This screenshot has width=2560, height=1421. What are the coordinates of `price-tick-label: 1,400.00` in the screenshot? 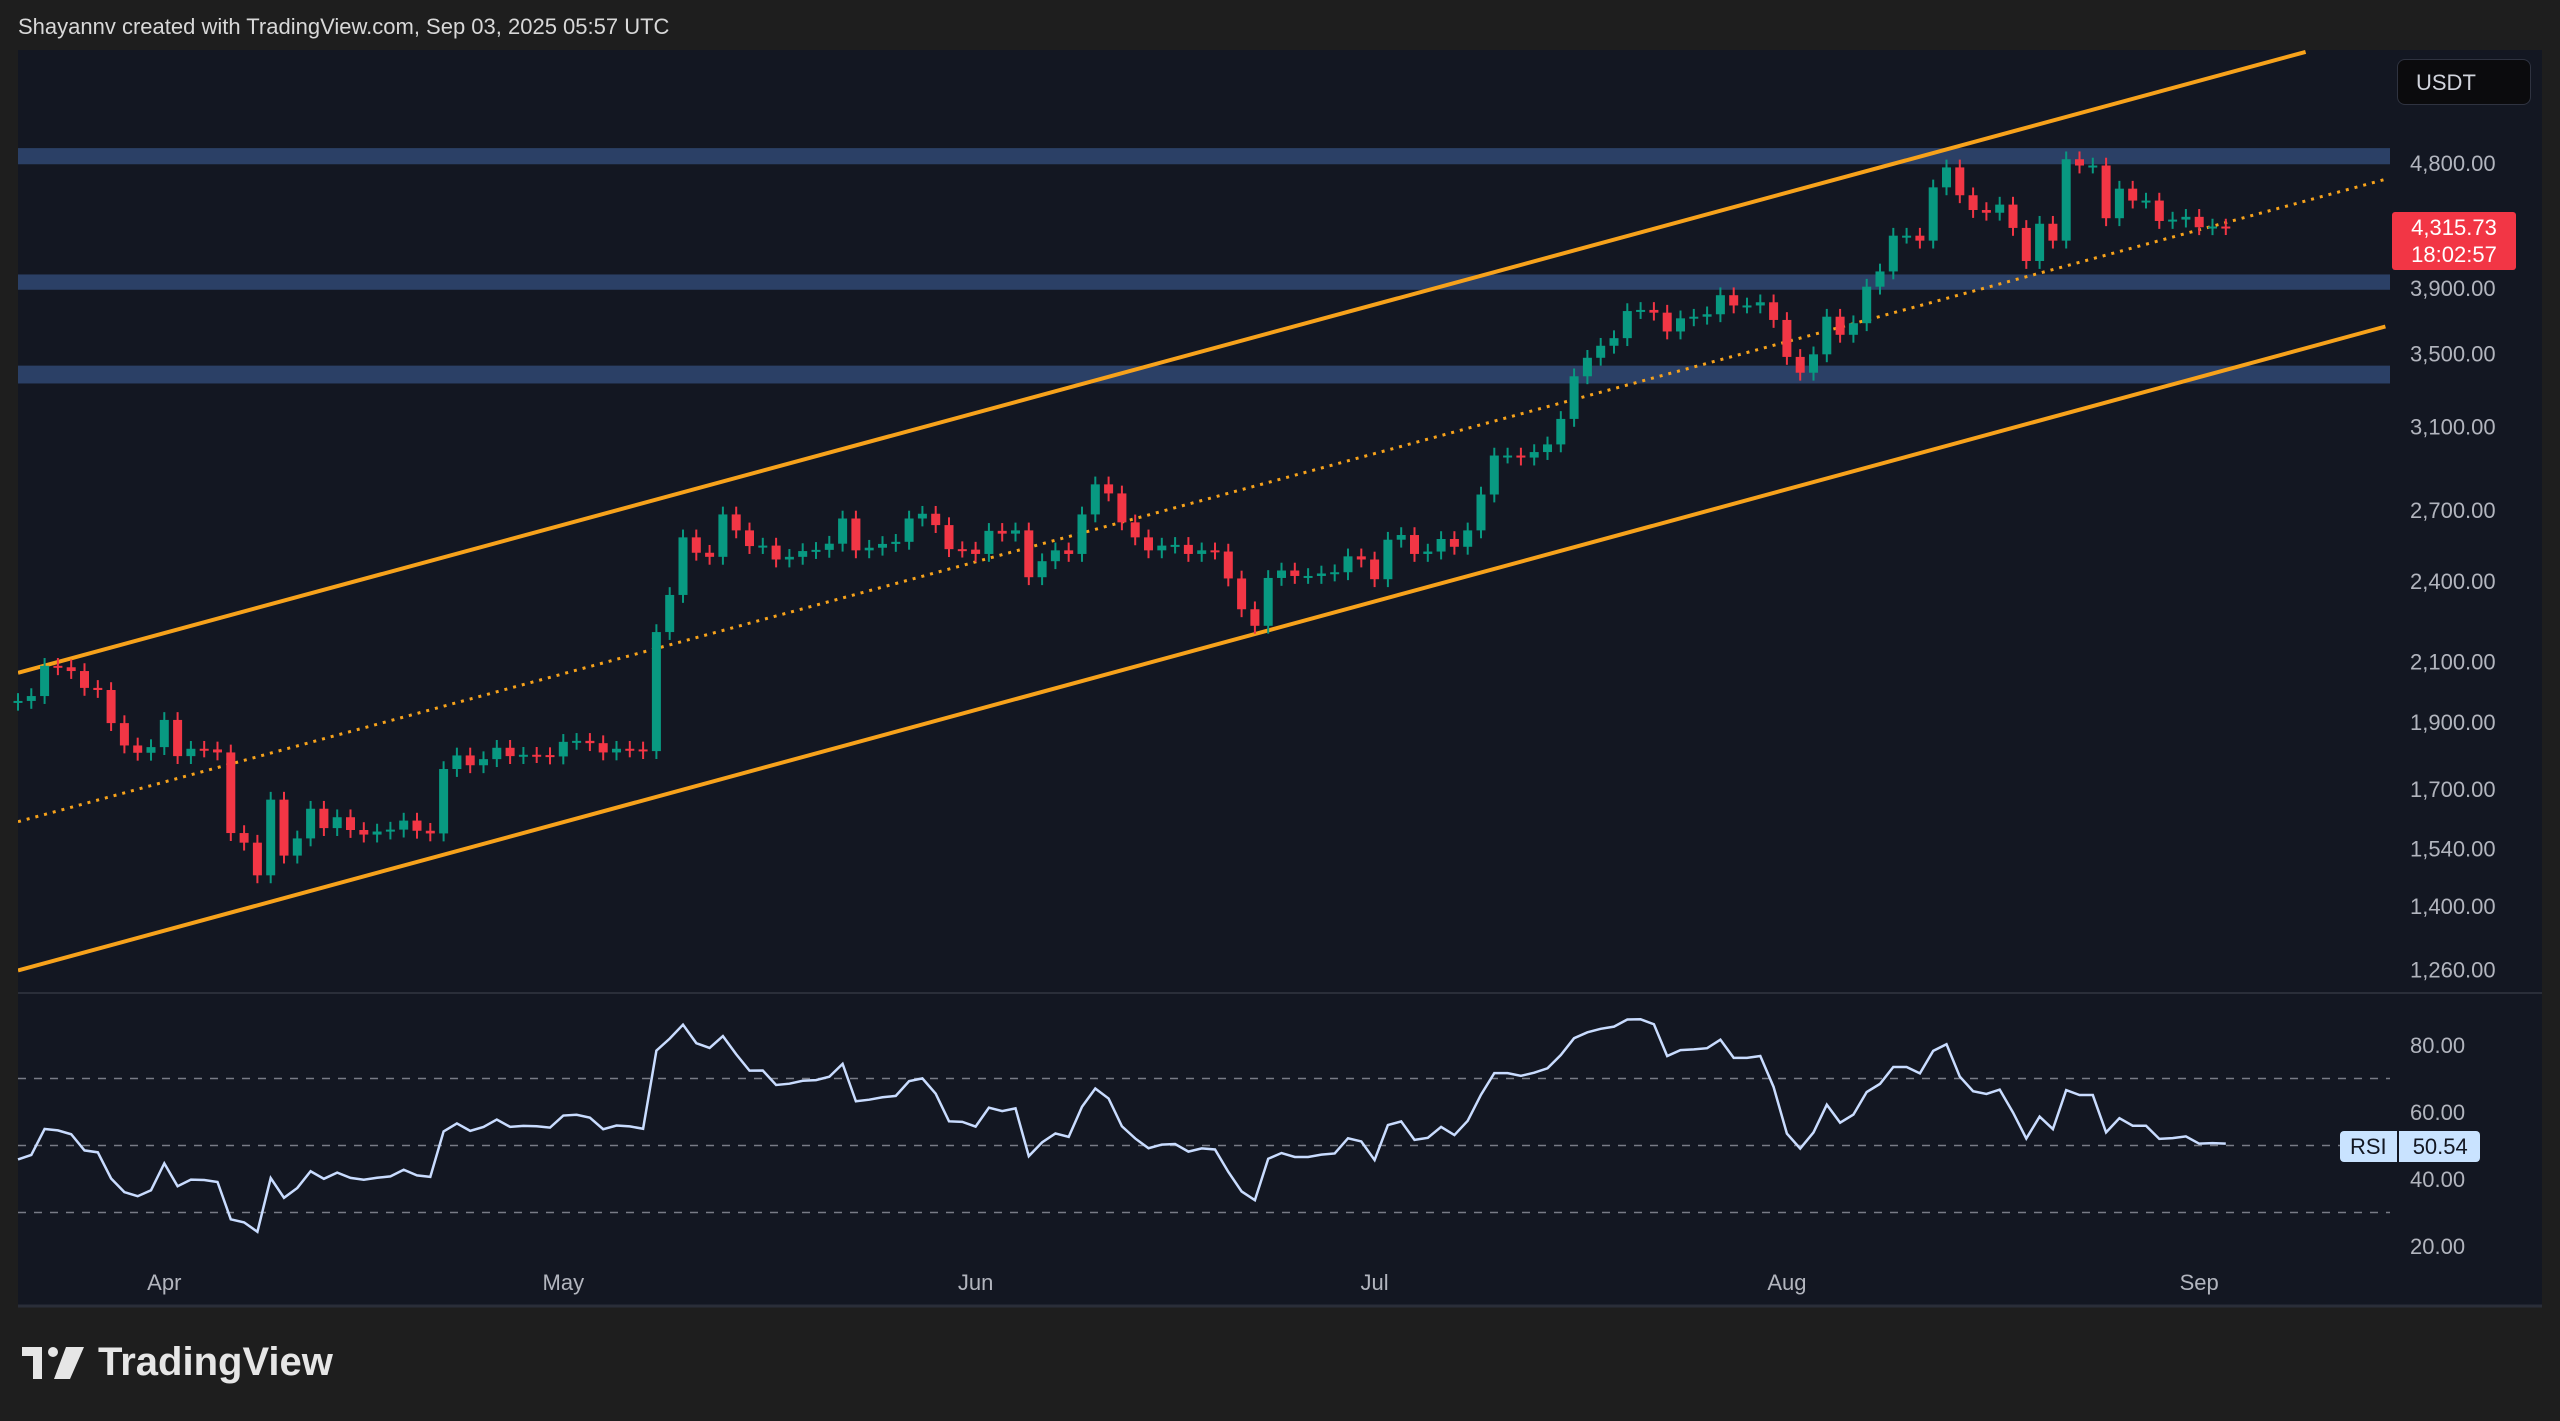 It's located at (2453, 906).